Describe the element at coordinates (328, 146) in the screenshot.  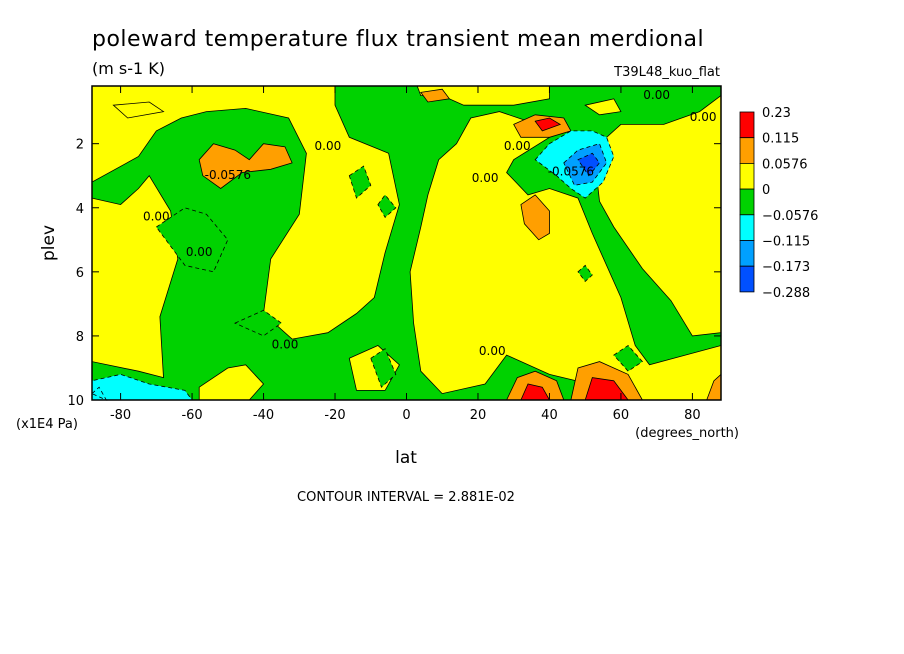
I see `contour-label-0: 0.00` at that location.